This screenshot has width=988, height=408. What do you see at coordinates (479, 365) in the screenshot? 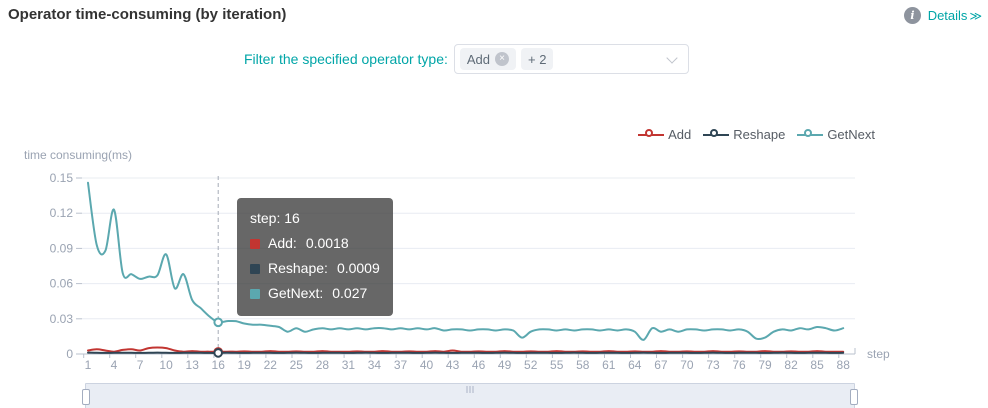
I see `svg-text: 46` at bounding box center [479, 365].